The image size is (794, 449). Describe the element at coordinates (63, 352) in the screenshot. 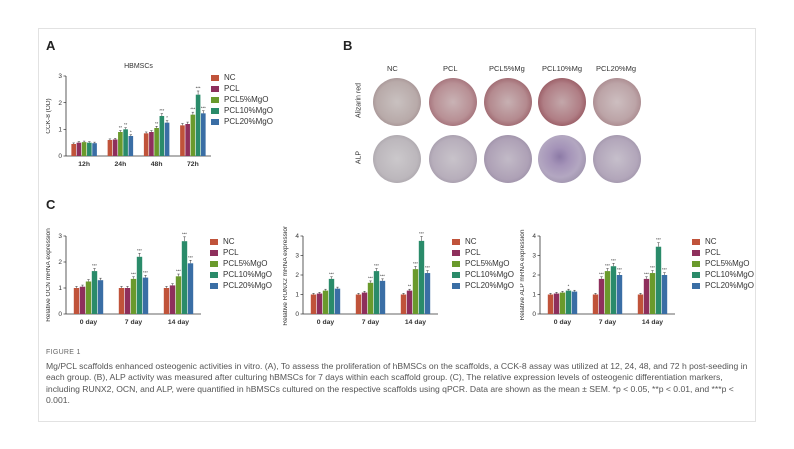

I see `figure-label: FIGURE 1` at that location.